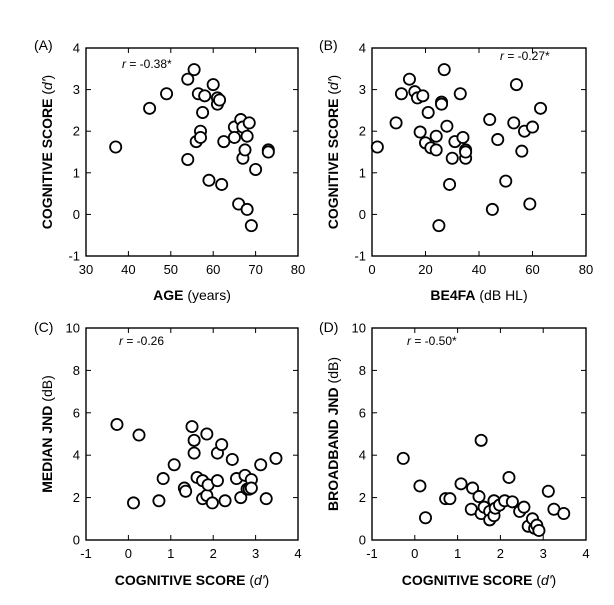  Describe the element at coordinates (333, 152) in the screenshot. I see `y-axis-label: COGNITIVE SCORE (d')` at that location.